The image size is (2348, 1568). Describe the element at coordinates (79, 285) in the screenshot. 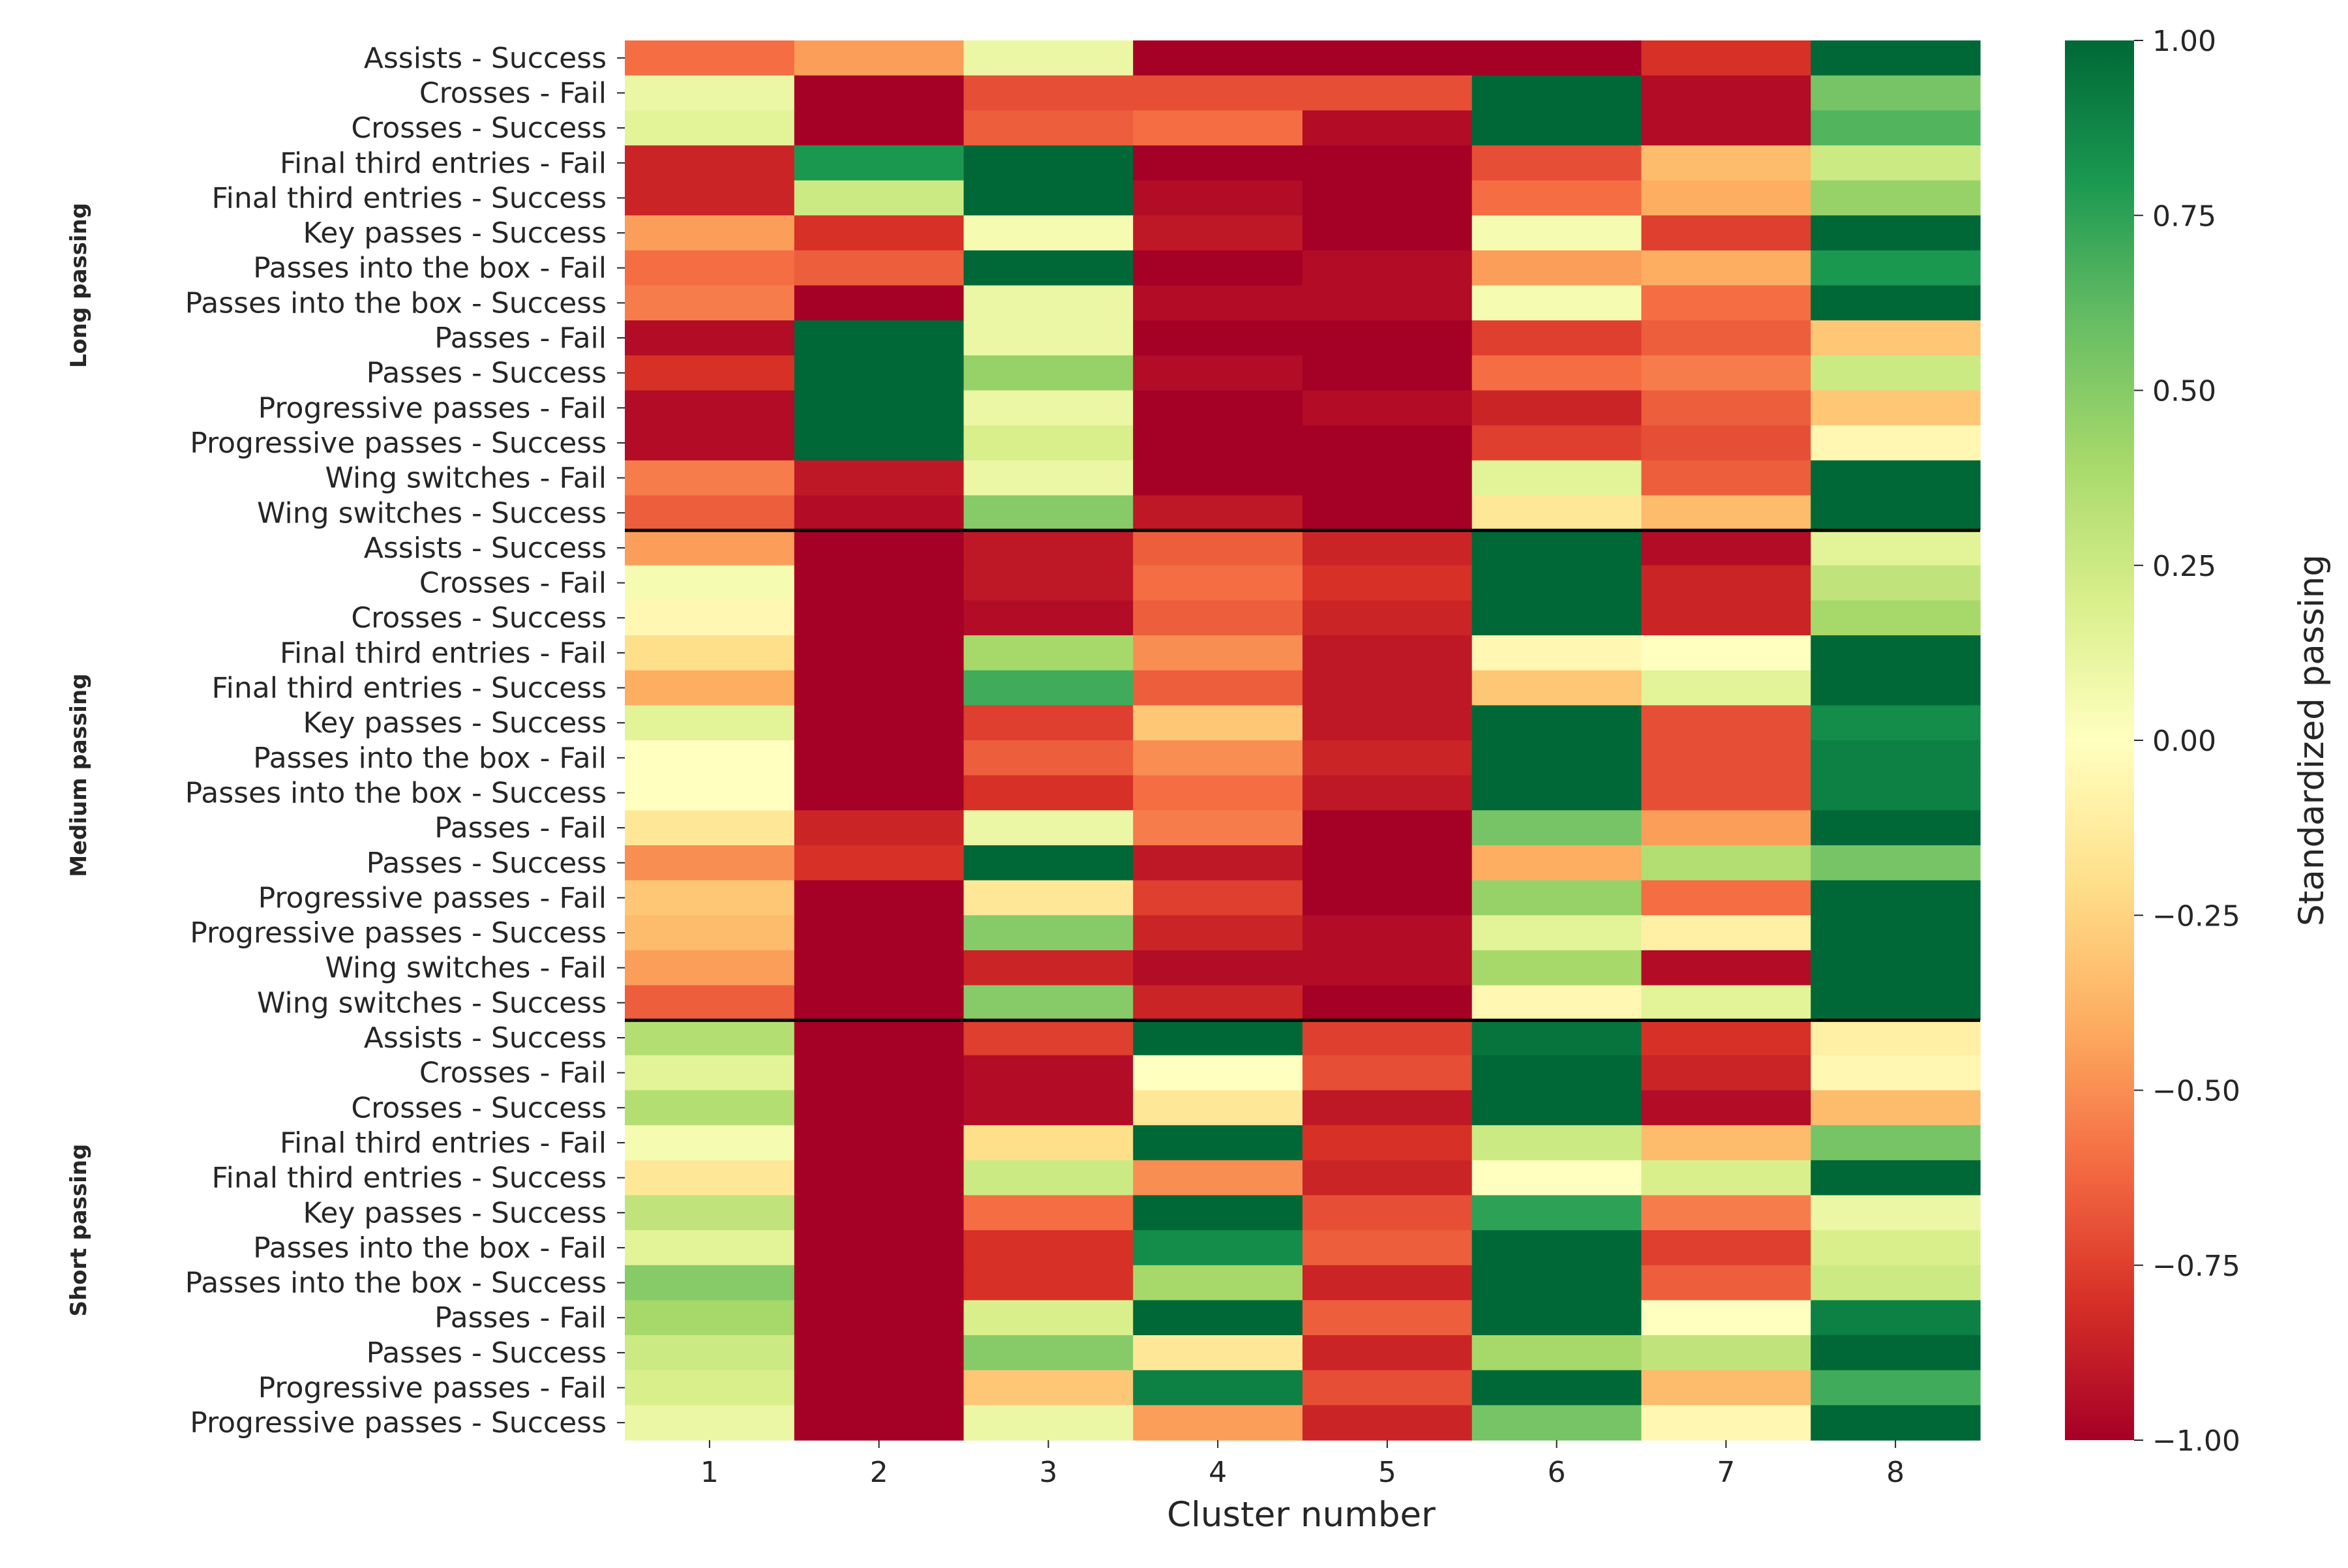

I see `group-label: Long passing` at that location.